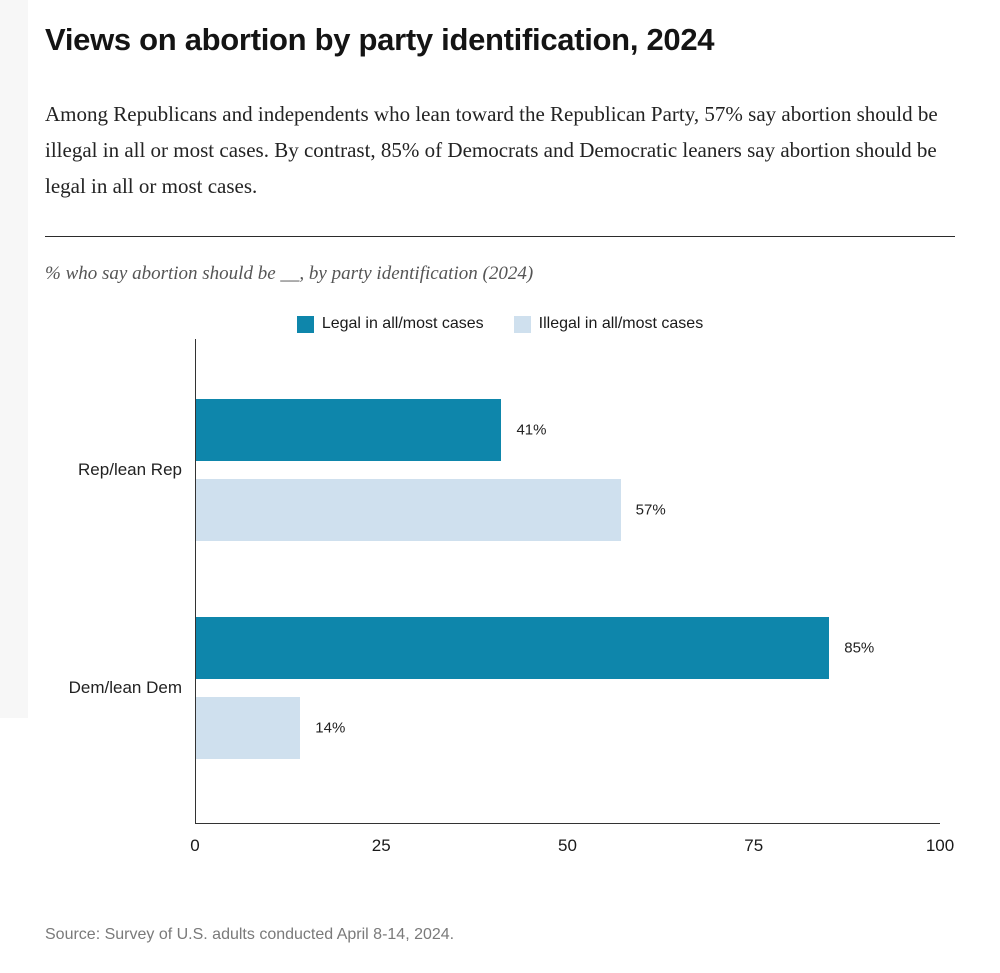 Image resolution: width=1000 pixels, height=973 pixels. I want to click on value-label: 85%, so click(859, 648).